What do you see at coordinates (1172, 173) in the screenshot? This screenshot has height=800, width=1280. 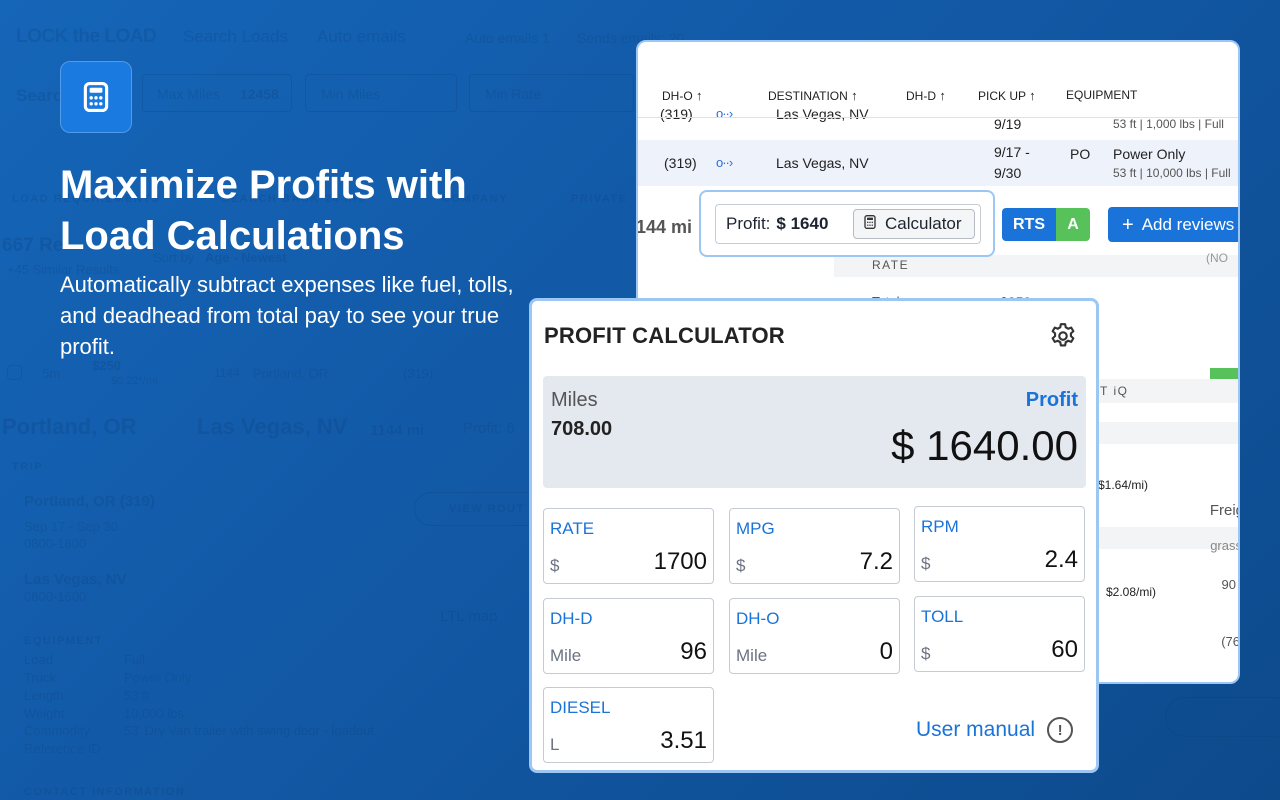 I see `row2-equipment-sub: 53 ft | 10,000 lbs | Full` at bounding box center [1172, 173].